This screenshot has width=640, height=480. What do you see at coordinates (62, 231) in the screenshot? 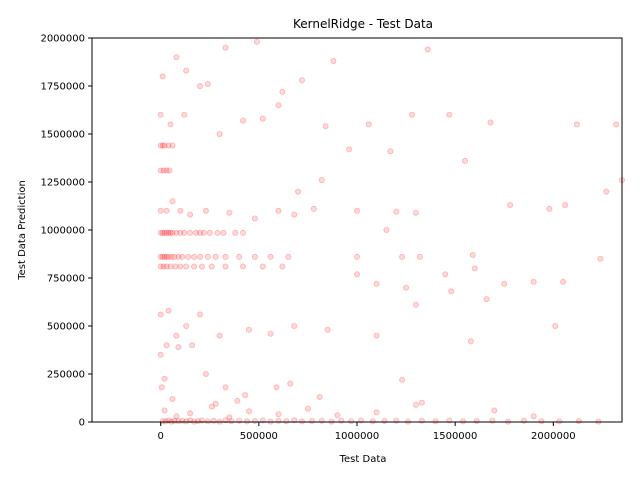
I see `y-tick-label: 1000000` at bounding box center [62, 231].